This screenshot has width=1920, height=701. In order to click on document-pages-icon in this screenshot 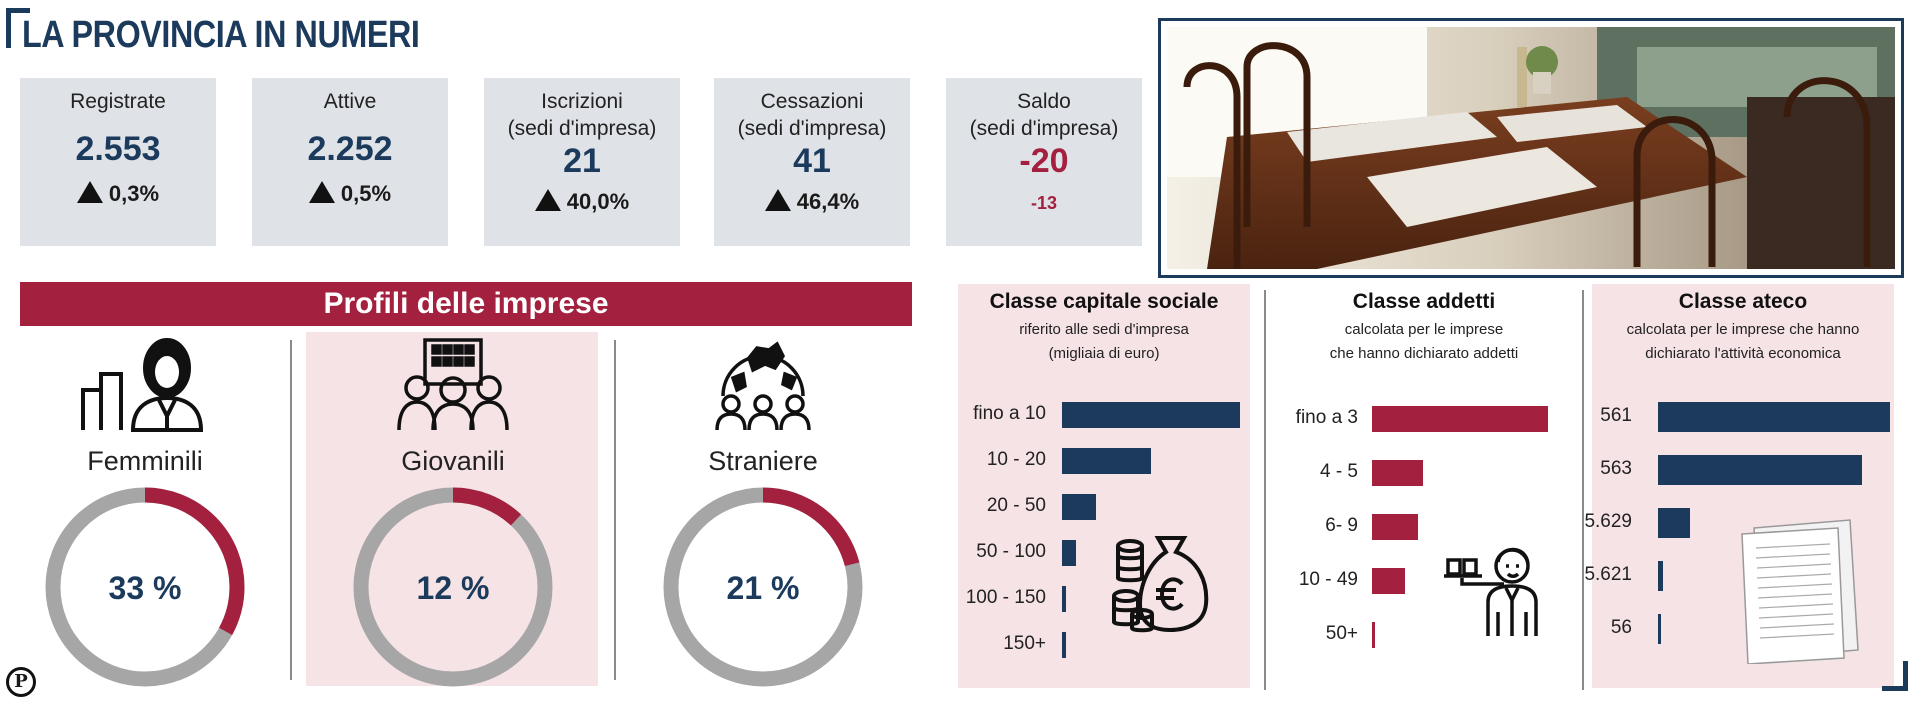, I will do `click(1797, 591)`.